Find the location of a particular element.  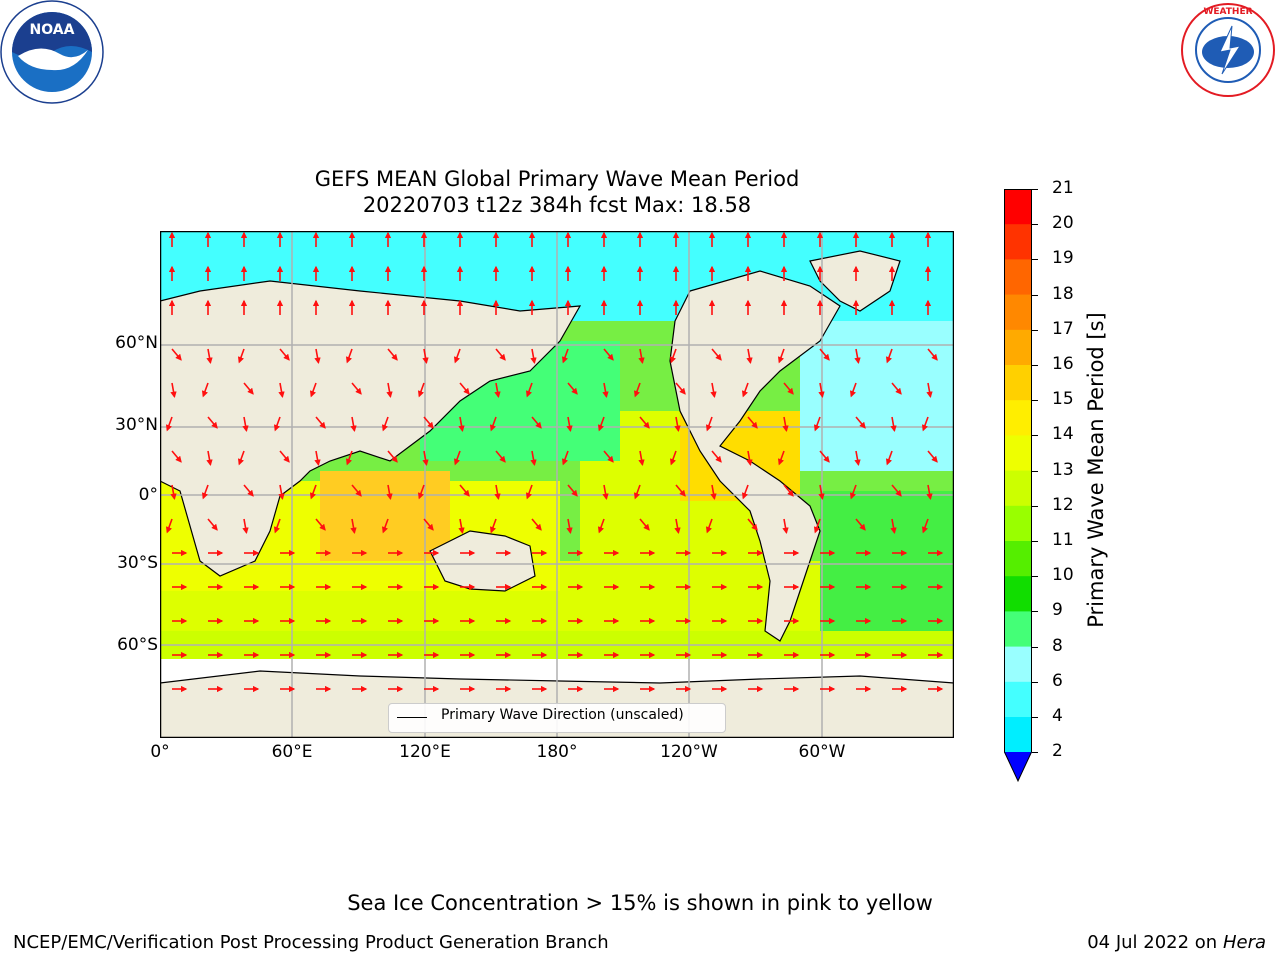

colorbar-tick-label: 18 is located at coordinates (1063, 293).